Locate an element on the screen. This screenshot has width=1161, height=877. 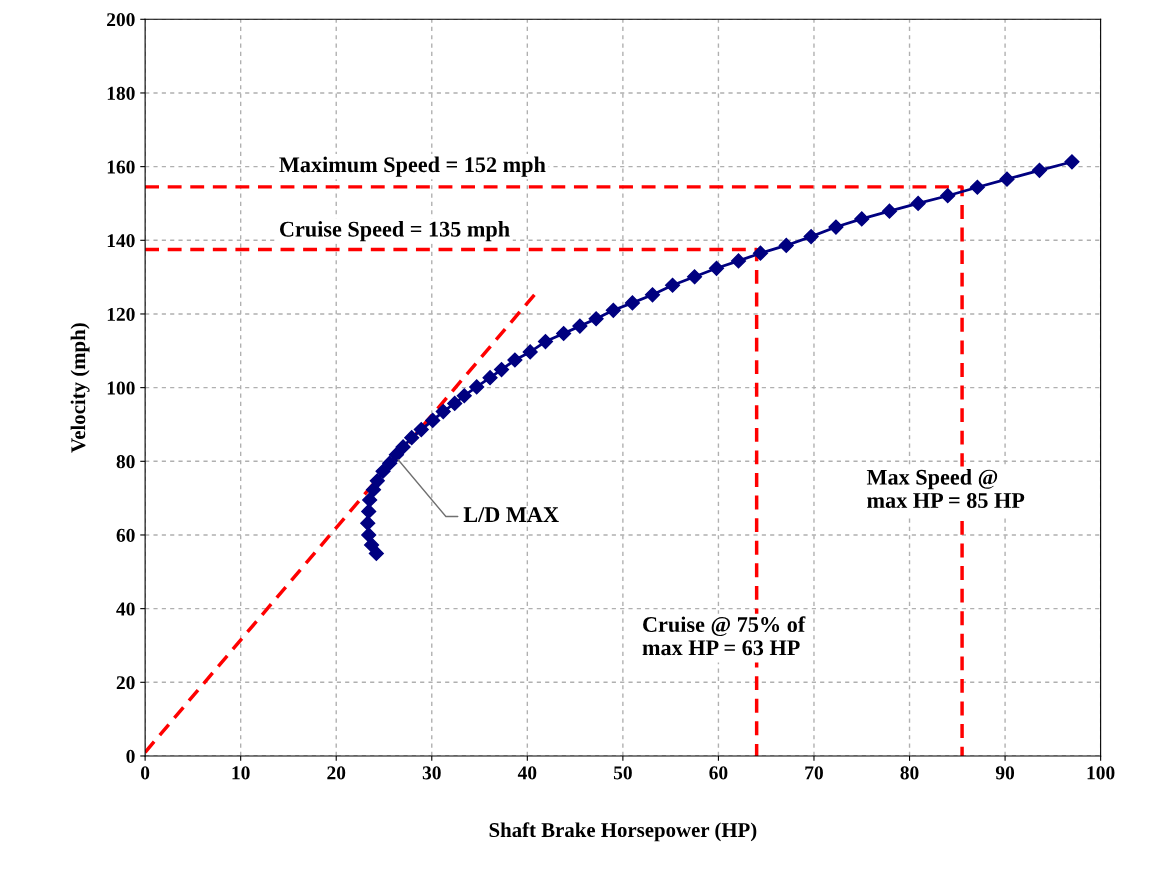
y-tick-label: 200 is located at coordinates (121, 20).